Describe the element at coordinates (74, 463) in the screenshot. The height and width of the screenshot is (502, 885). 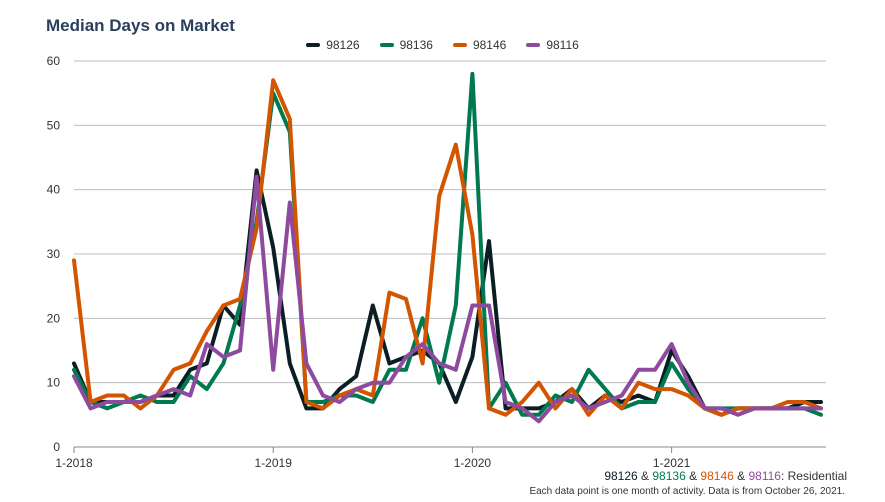
I see `x-tick-label: 1-2018` at that location.